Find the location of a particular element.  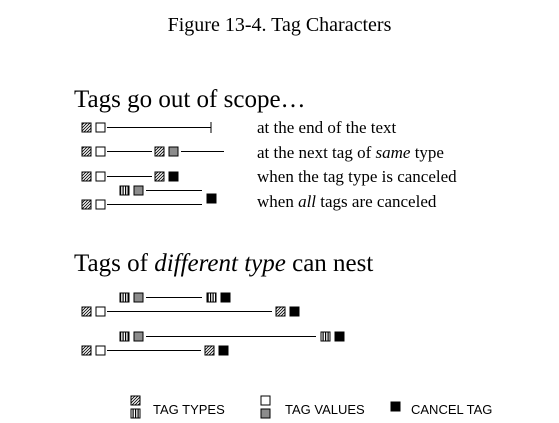

scope-rule-end-of-text: at the end of the text is located at coordinates (326, 128).